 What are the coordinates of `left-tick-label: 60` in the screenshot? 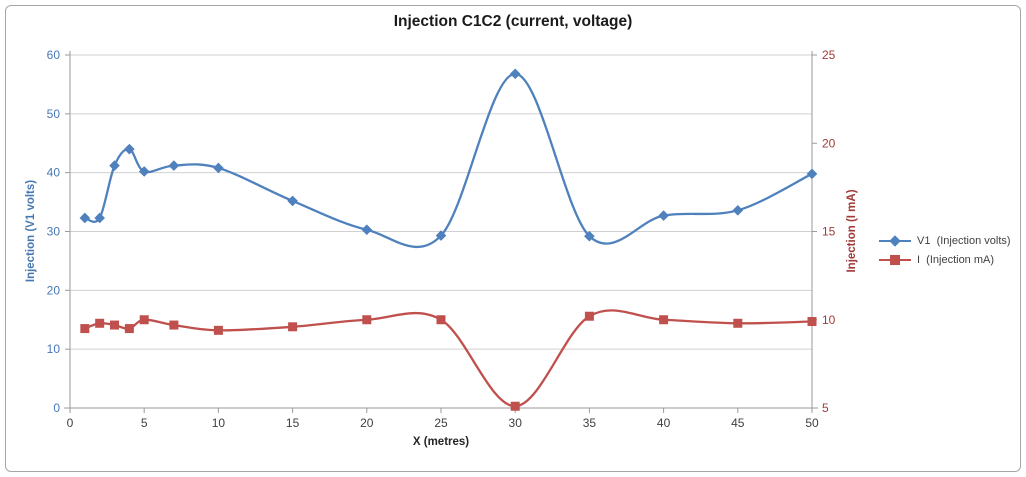 It's located at (54, 55).